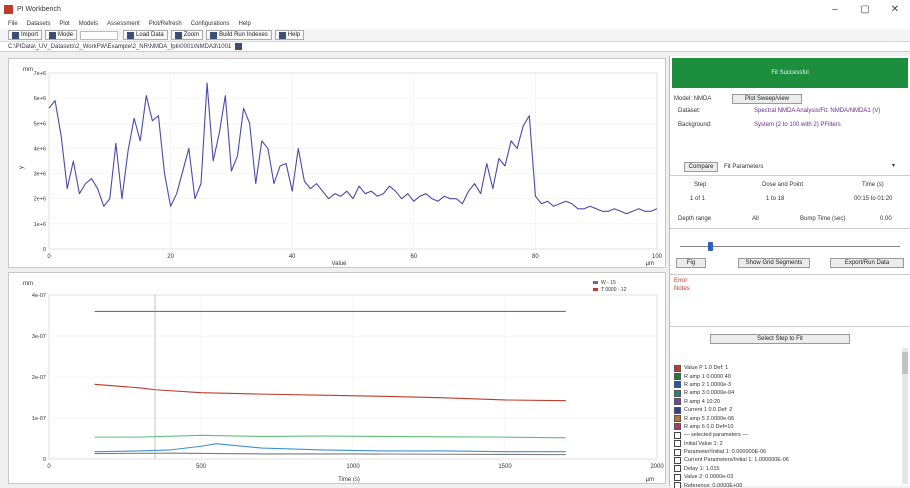 This screenshot has height=488, width=910. I want to click on value-input, so click(99, 35).